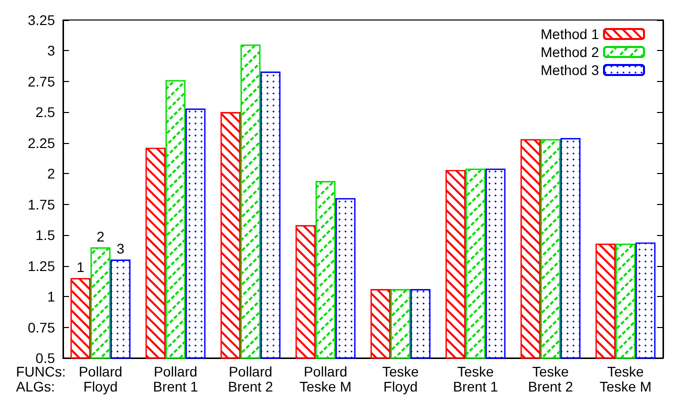 Image resolution: width=683 pixels, height=406 pixels. Describe the element at coordinates (51, 296) in the screenshot. I see `y-tick-label: 1` at that location.